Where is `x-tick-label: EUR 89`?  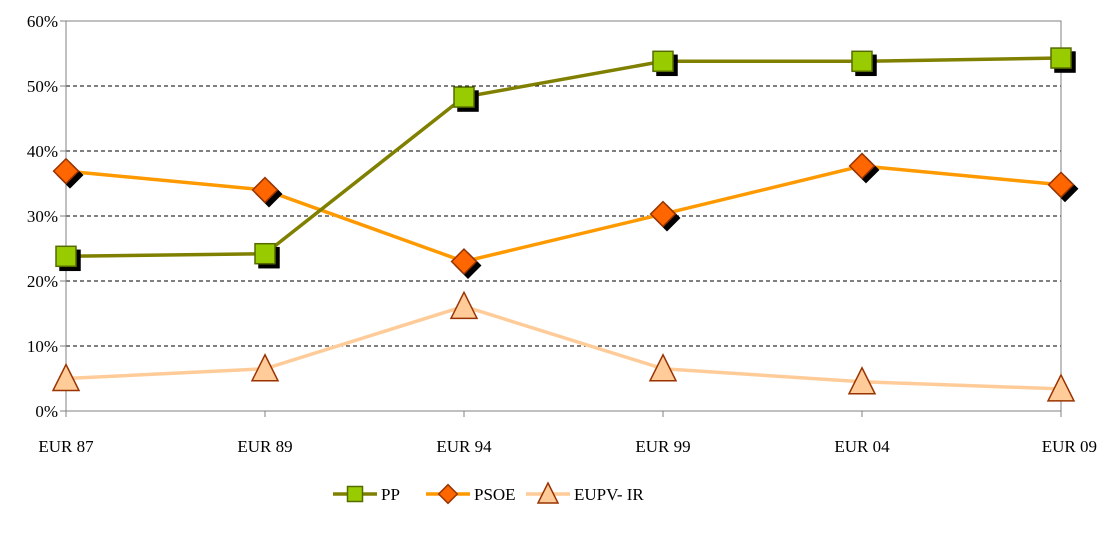
x-tick-label: EUR 89 is located at coordinates (264, 446).